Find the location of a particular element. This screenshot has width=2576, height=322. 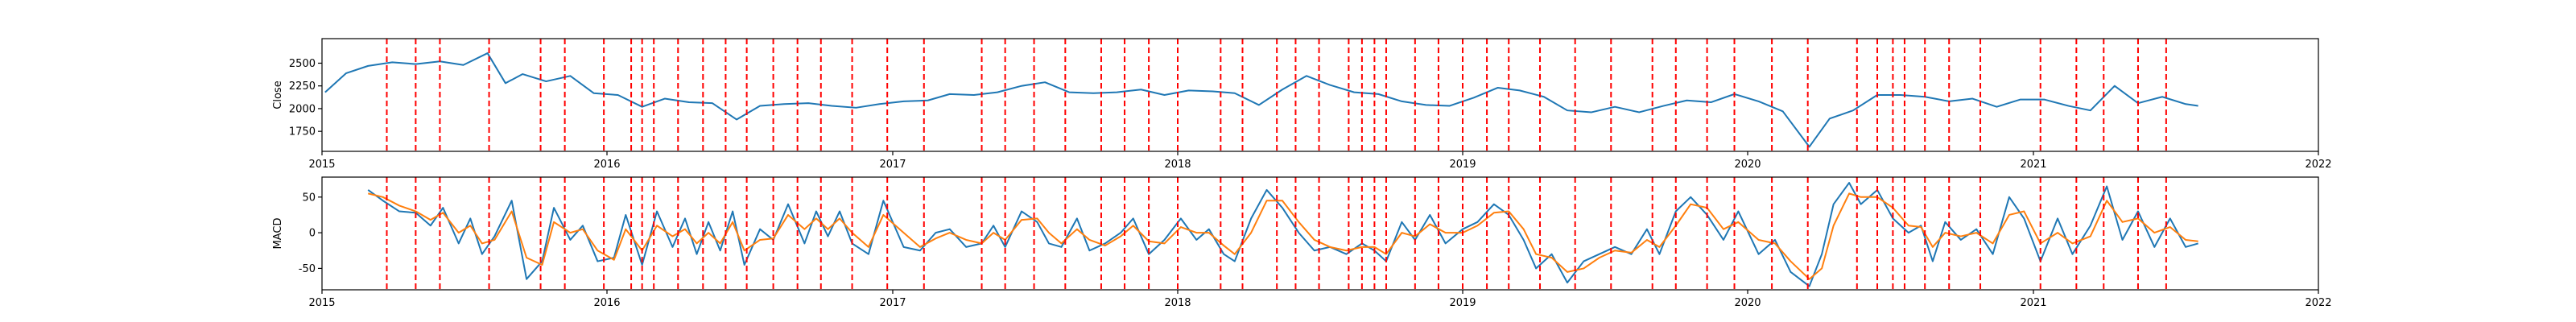

close-y-axis-label: Close is located at coordinates (278, 94).